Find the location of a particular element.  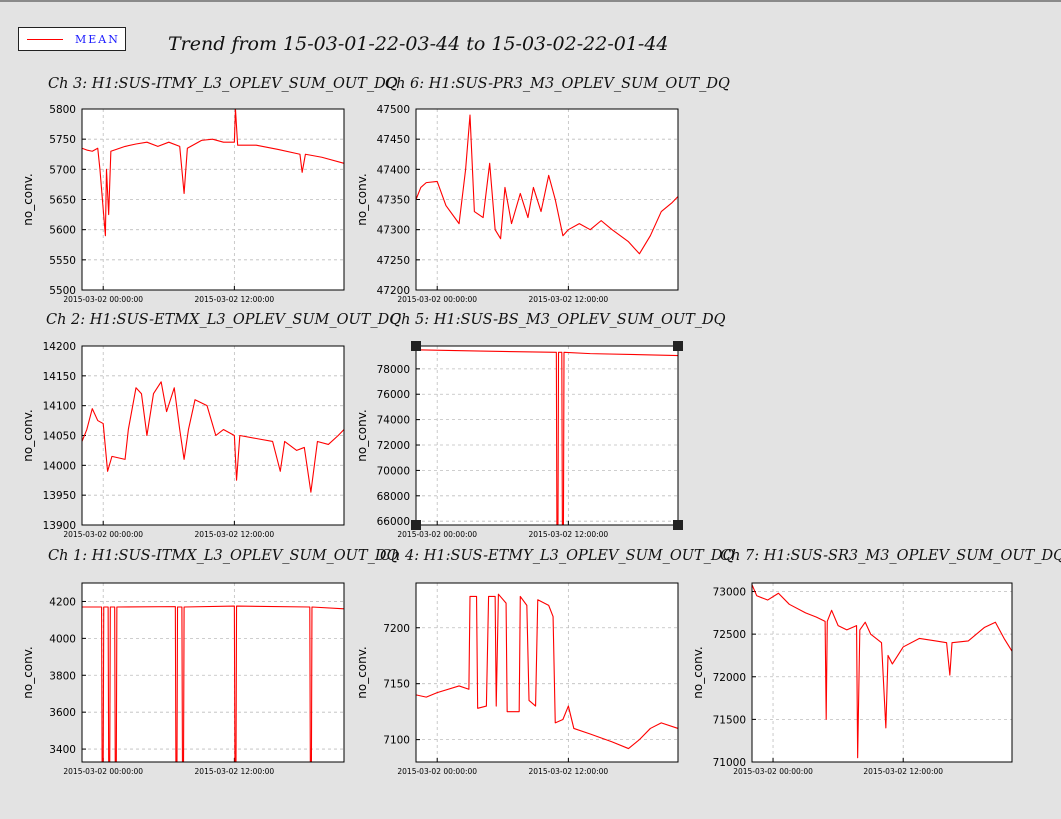

y-tick-label: 71000 is located at coordinates (729, 763).